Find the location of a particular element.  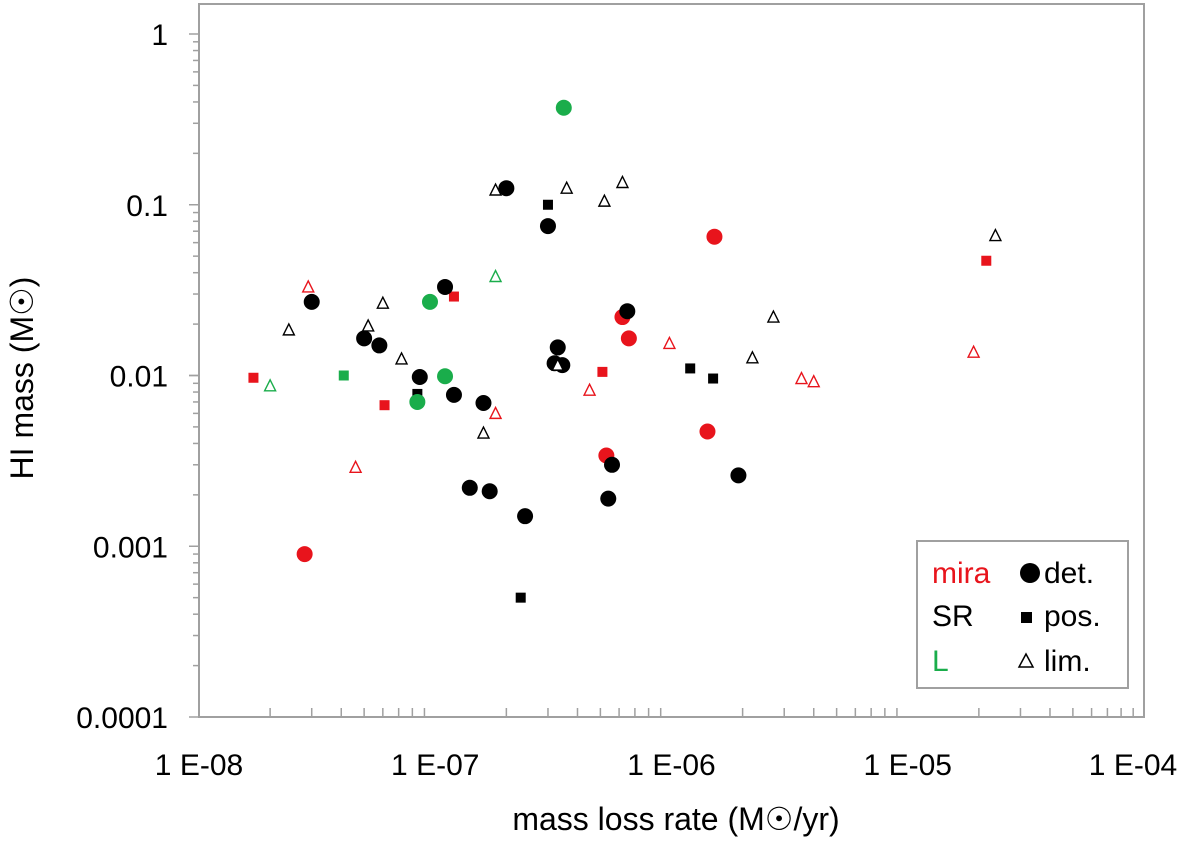

y-axis-label: HI mass (M☉) is located at coordinates (22, 378).